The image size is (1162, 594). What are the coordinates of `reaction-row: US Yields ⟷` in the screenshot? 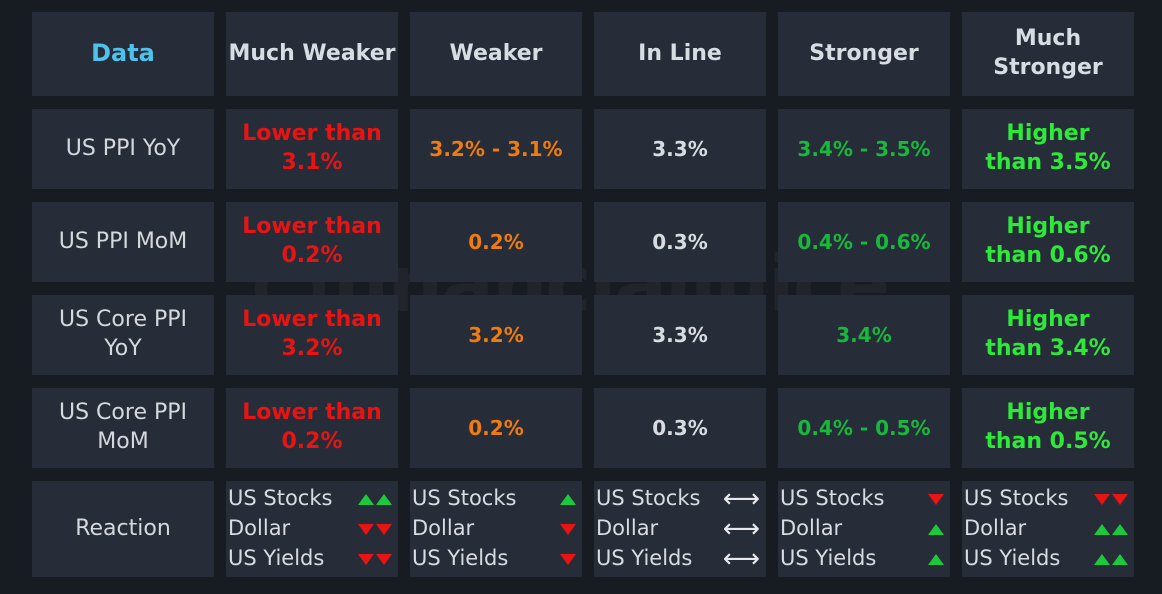 It's located at (678, 559).